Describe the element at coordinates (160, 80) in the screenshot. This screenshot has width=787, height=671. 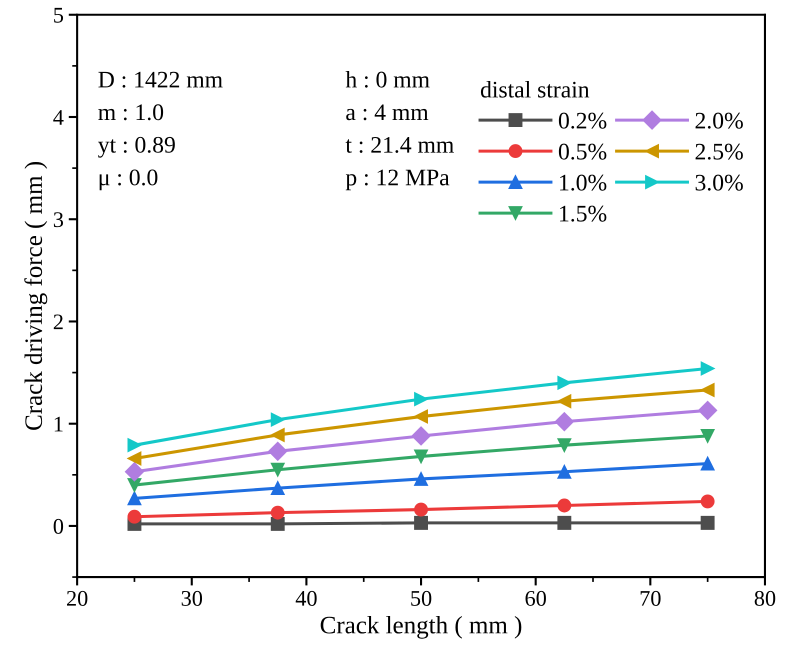
I see `annotation: D : 1422 mm` at that location.